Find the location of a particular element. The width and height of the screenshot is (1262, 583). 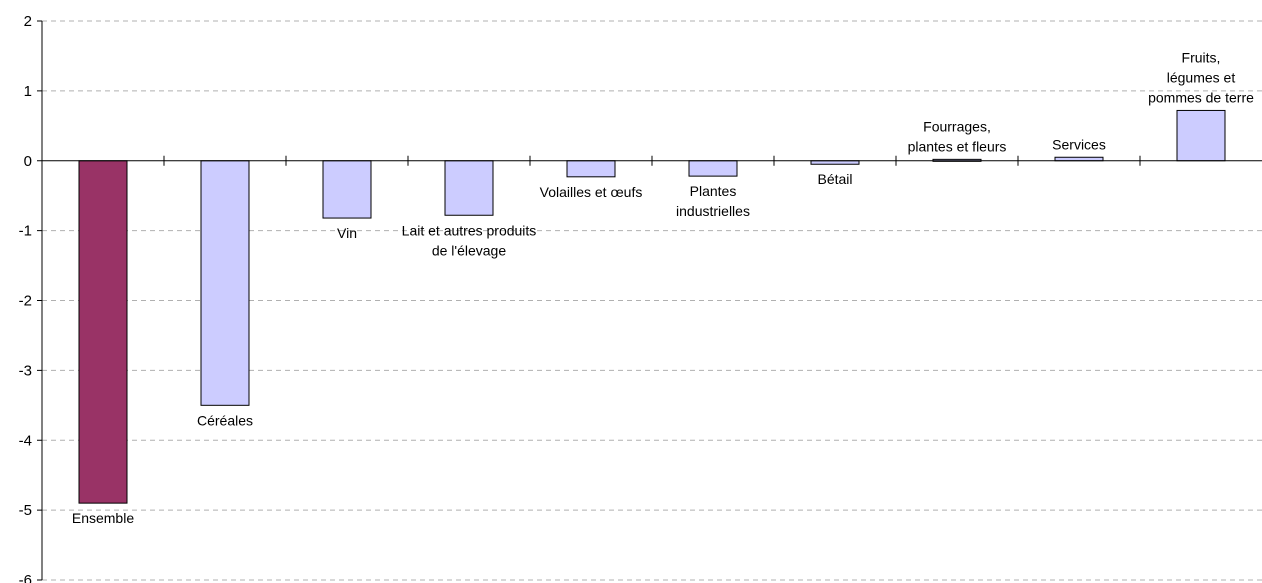

data-label: Céréales is located at coordinates (225, 420).